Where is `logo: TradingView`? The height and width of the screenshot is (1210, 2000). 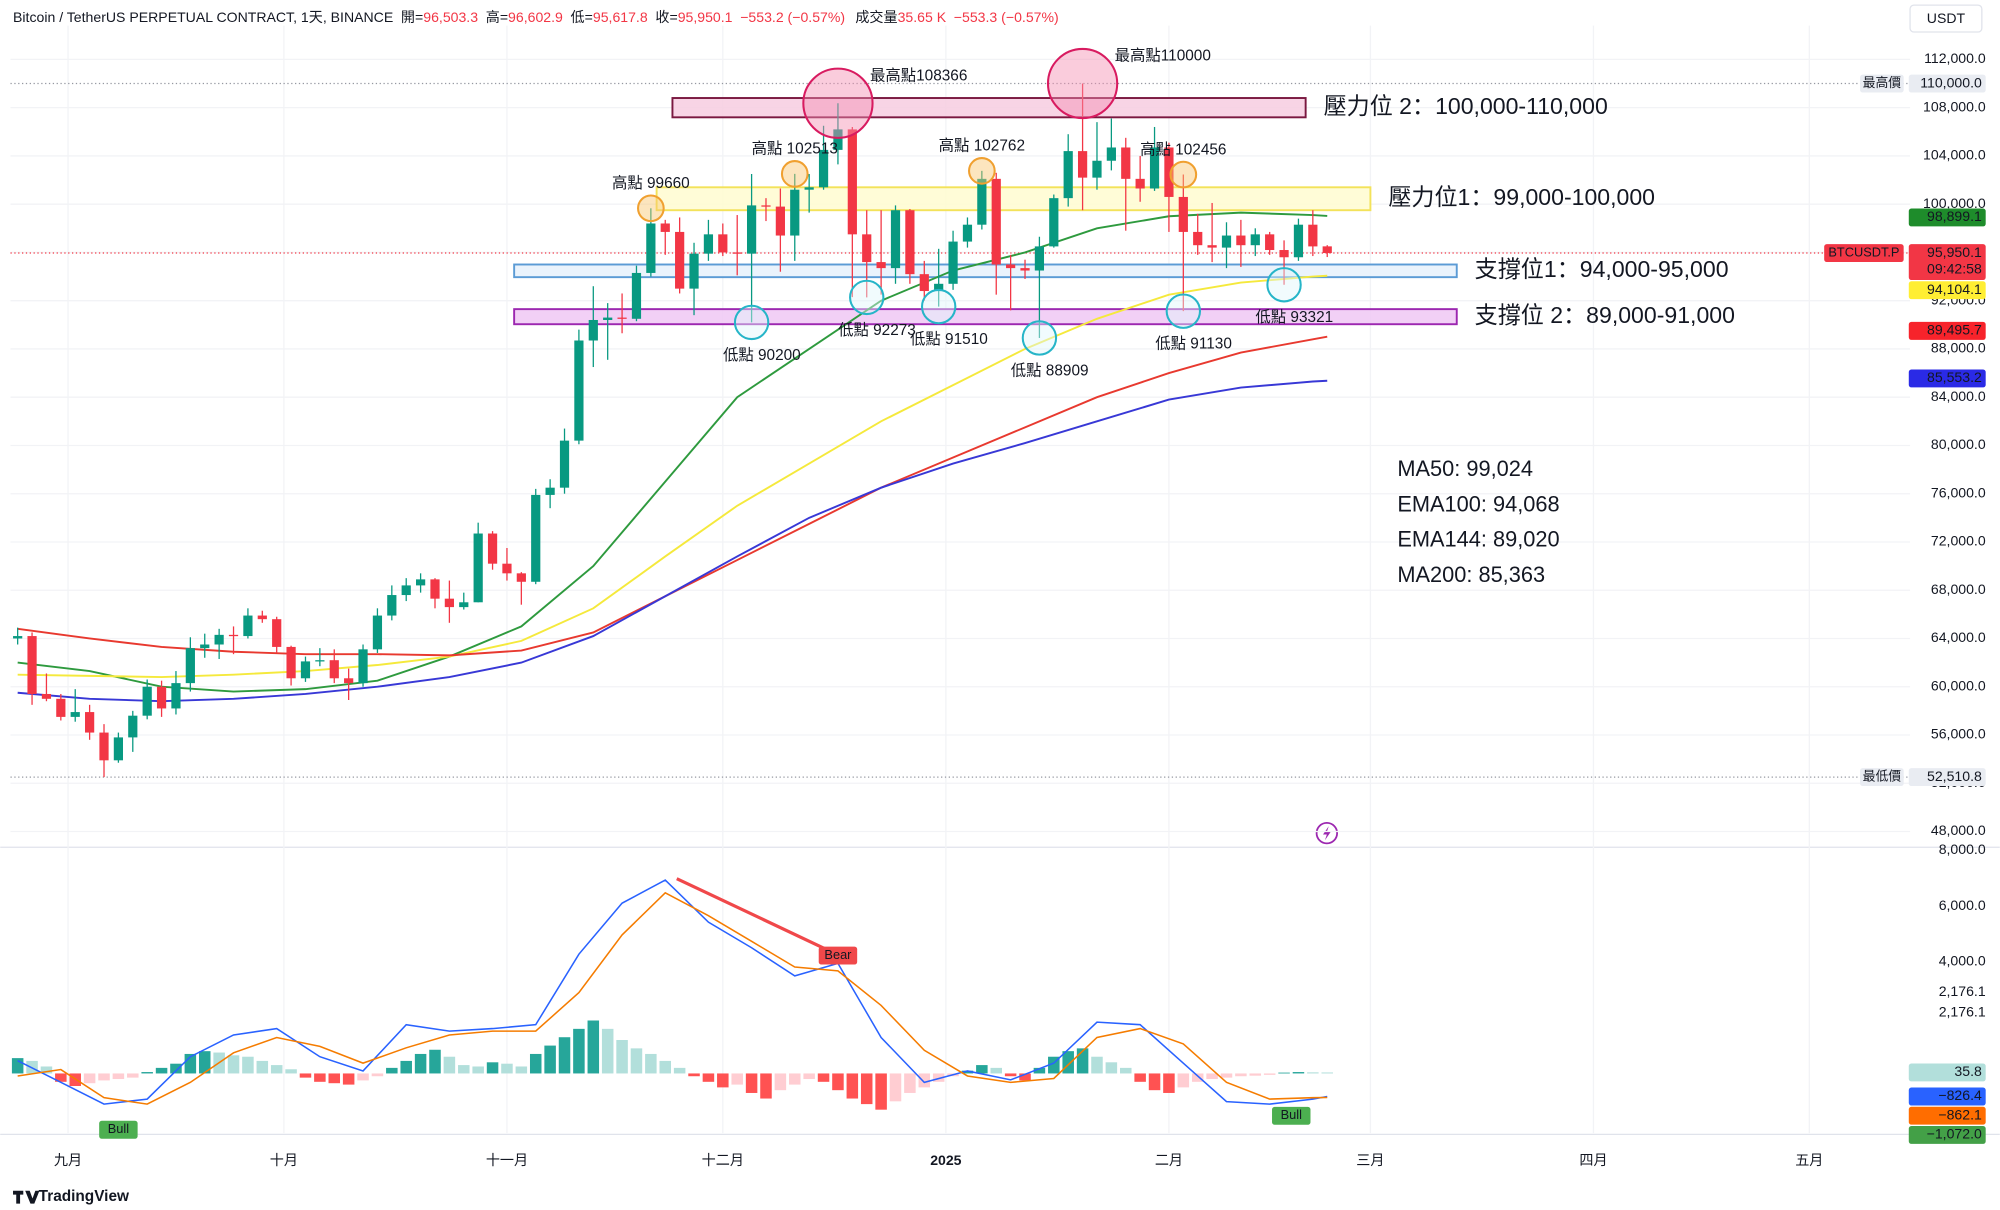 logo: TradingView is located at coordinates (71, 1196).